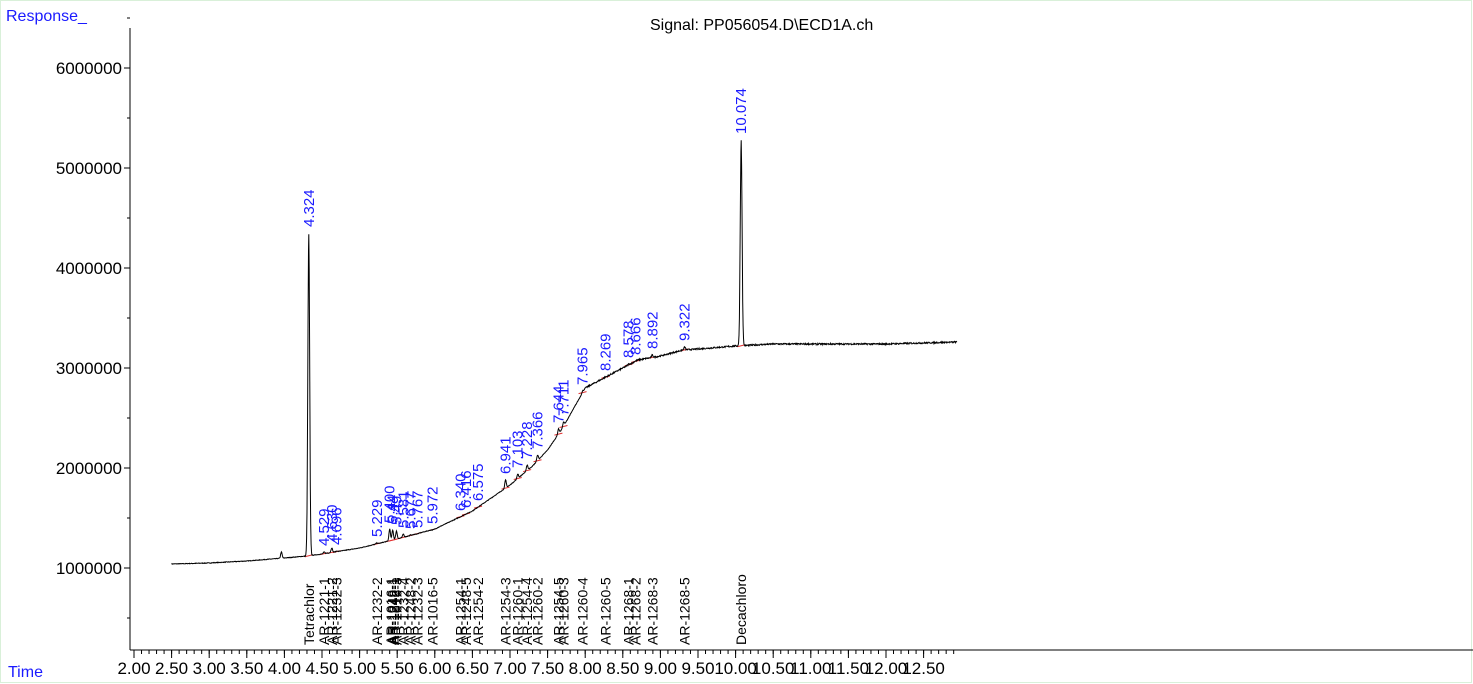  I want to click on compound-label: AR-1268-2, so click(635, 611).